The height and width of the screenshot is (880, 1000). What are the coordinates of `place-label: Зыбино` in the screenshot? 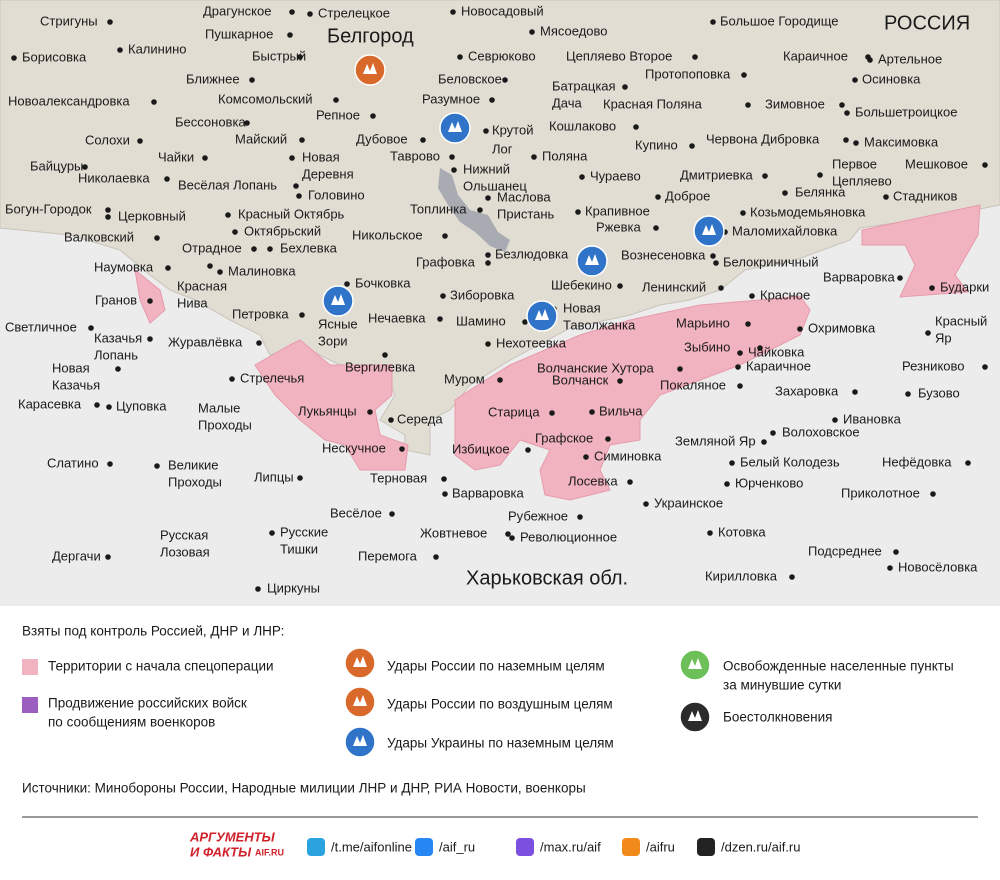 It's located at (707, 346).